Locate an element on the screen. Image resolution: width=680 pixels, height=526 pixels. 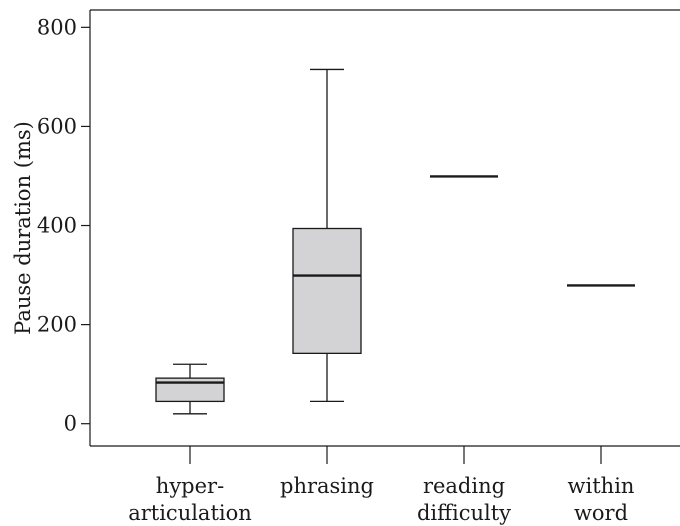
y-tick-label-800: 800 is located at coordinates (57, 27).